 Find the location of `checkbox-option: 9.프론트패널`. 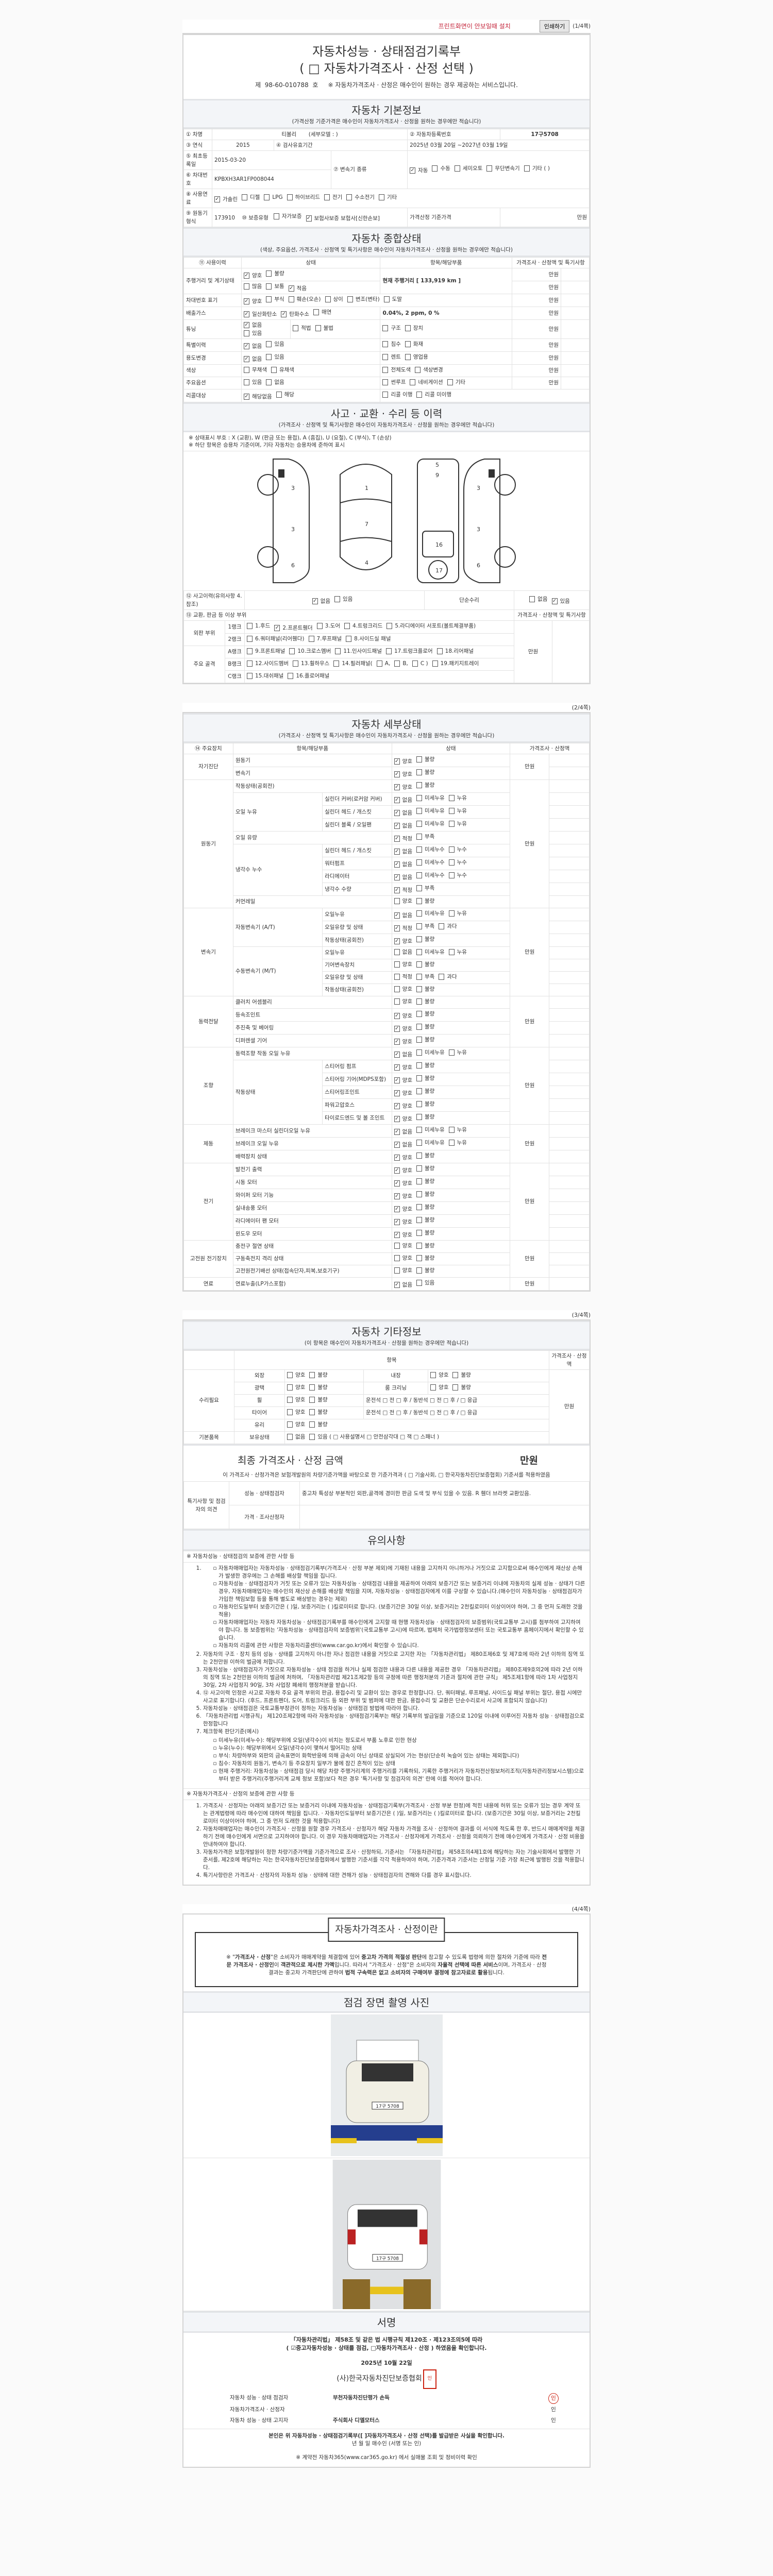

checkbox-option: 9.프론트패널 is located at coordinates (266, 651).